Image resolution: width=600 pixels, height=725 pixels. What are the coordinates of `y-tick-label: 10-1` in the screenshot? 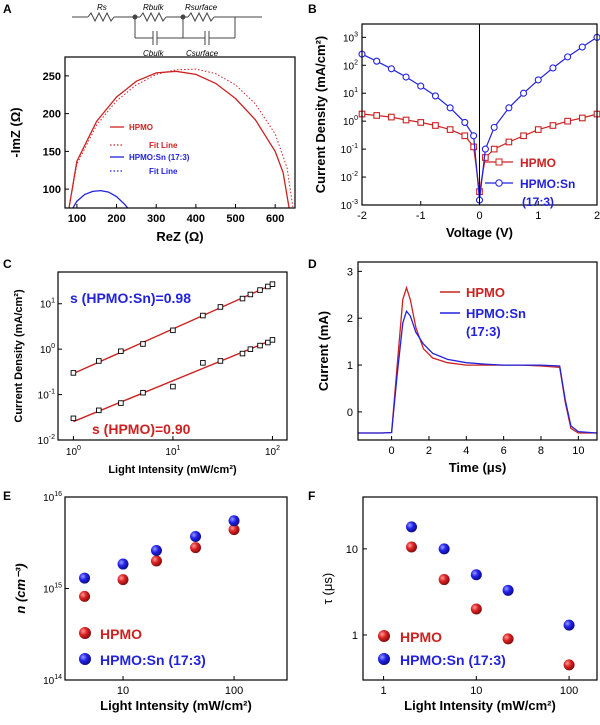 It's located at (46, 395).